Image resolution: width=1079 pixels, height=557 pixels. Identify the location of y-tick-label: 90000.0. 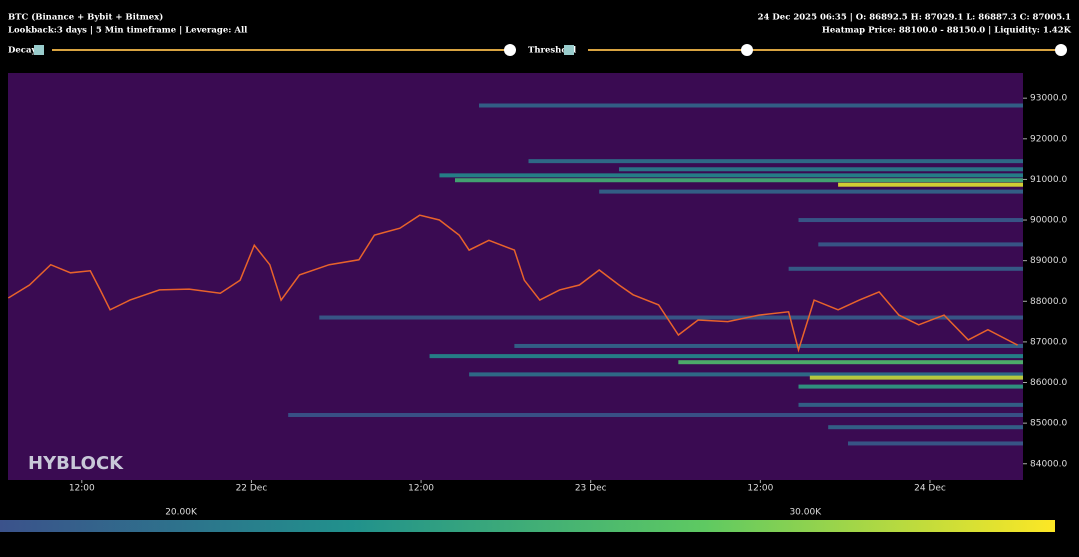
(1048, 221).